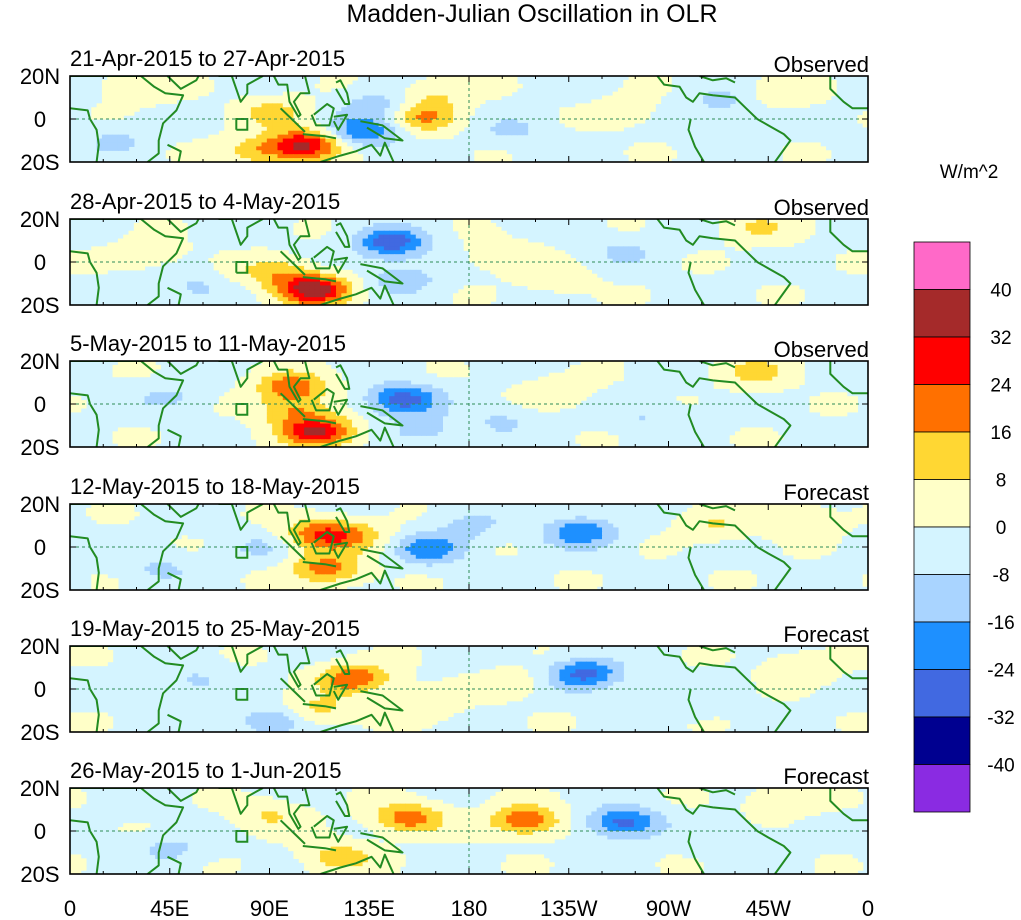  What do you see at coordinates (39, 305) in the screenshot?
I see `y-tick-label: 20S` at bounding box center [39, 305].